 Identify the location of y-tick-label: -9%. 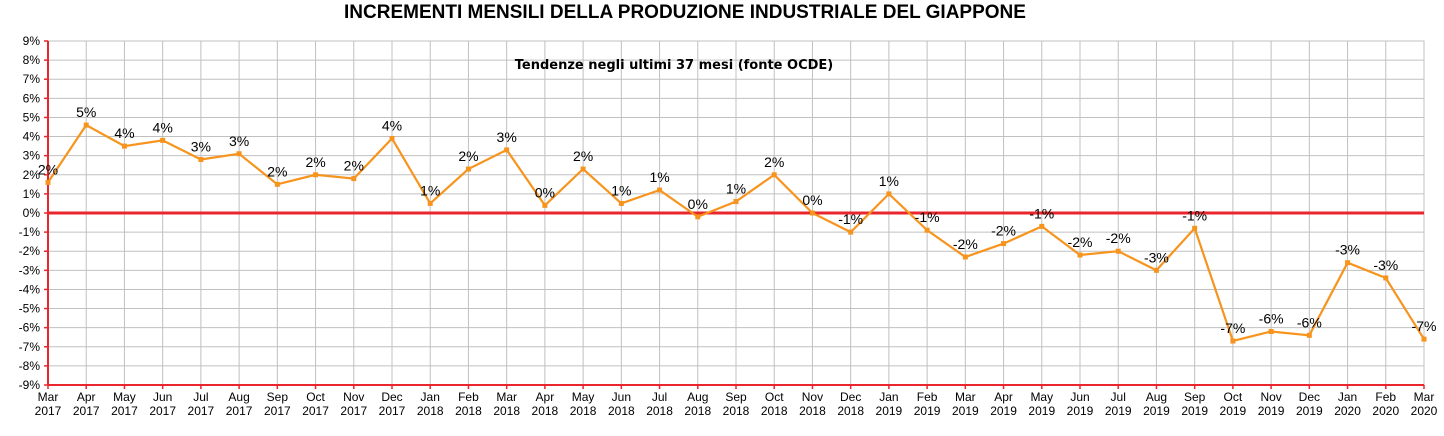
(30, 385).